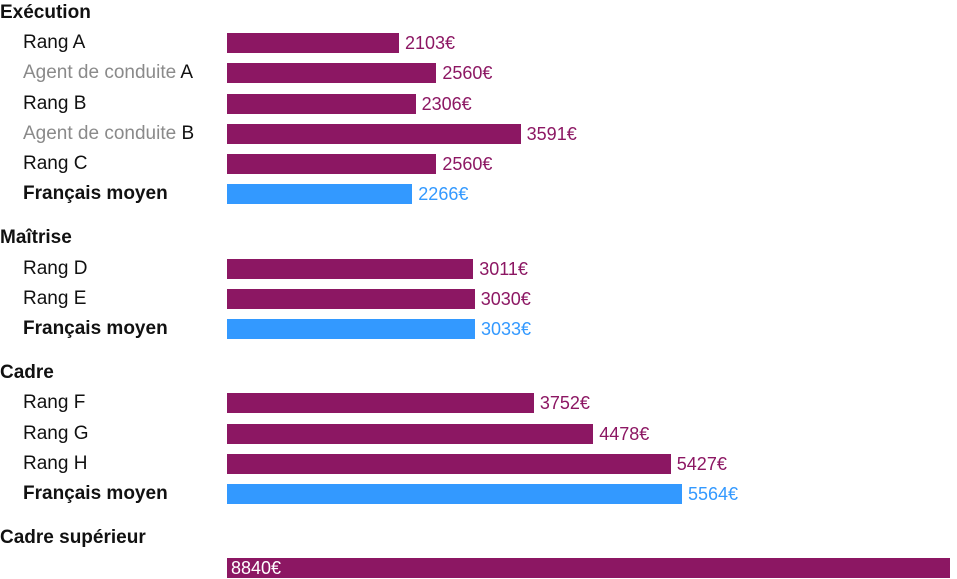  What do you see at coordinates (443, 194) in the screenshot?
I see `value-label: 2266€` at bounding box center [443, 194].